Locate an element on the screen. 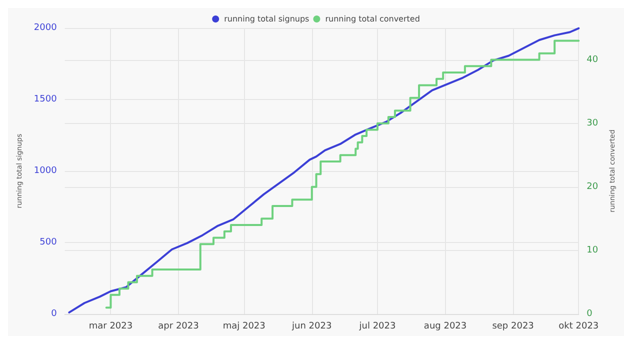  x-tick-label: mar 2023 is located at coordinates (110, 327).